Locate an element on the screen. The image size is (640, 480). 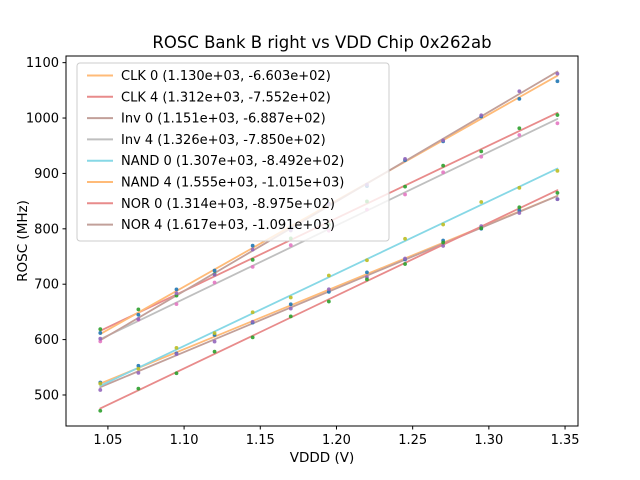
y-tick-label: 1000 is located at coordinates (42, 119).